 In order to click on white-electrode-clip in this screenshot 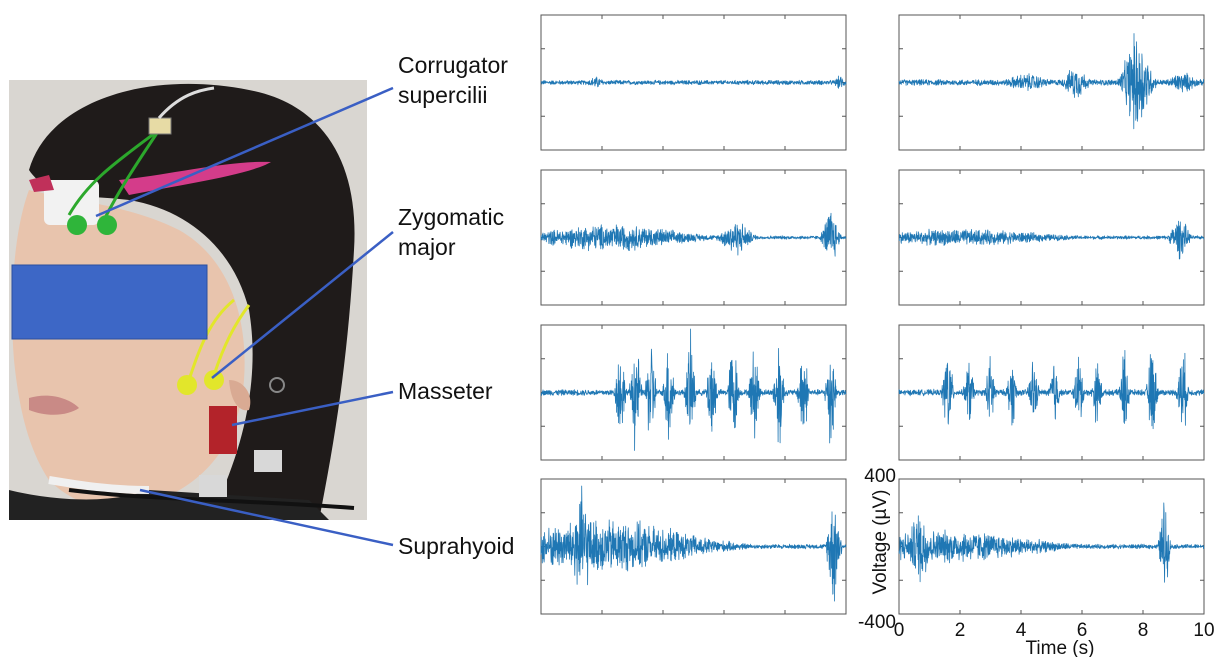, I will do `click(268, 461)`.